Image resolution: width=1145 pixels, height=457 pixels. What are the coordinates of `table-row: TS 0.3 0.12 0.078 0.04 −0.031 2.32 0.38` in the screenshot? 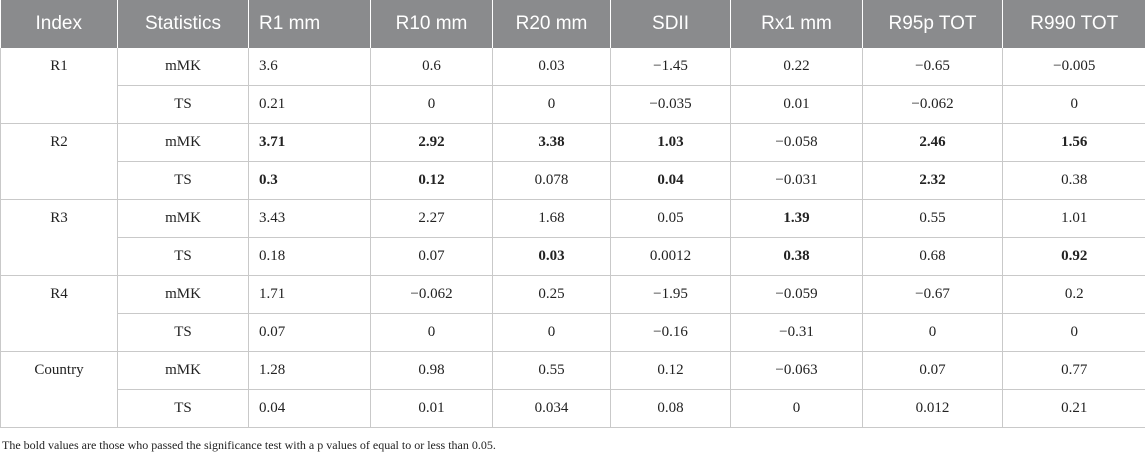 It's located at (573, 180).